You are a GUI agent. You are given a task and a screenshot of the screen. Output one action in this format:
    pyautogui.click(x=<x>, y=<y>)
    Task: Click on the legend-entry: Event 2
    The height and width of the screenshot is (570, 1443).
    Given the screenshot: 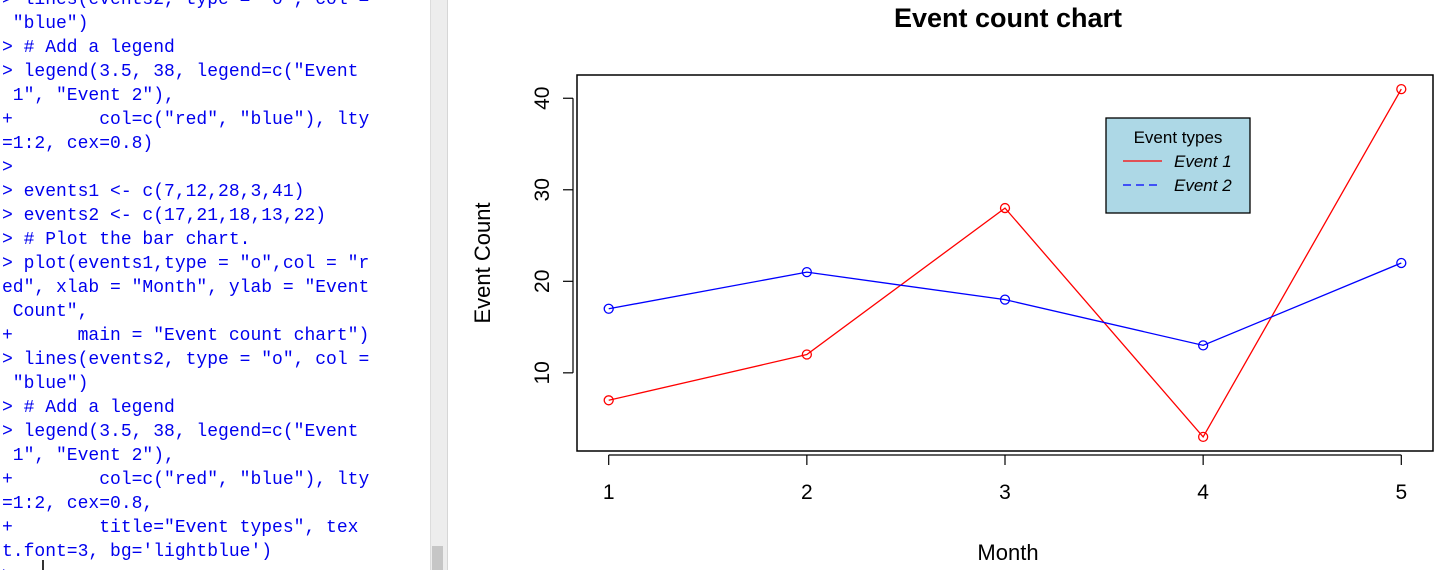 What is the action you would take?
    pyautogui.click(x=1203, y=185)
    